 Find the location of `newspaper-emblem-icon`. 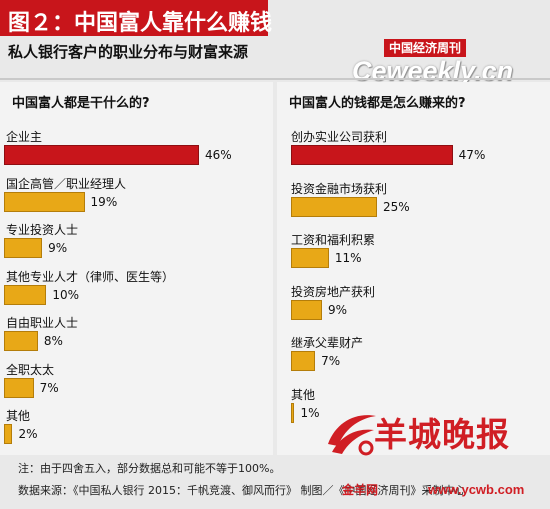

newspaper-emblem-icon is located at coordinates (352, 435).